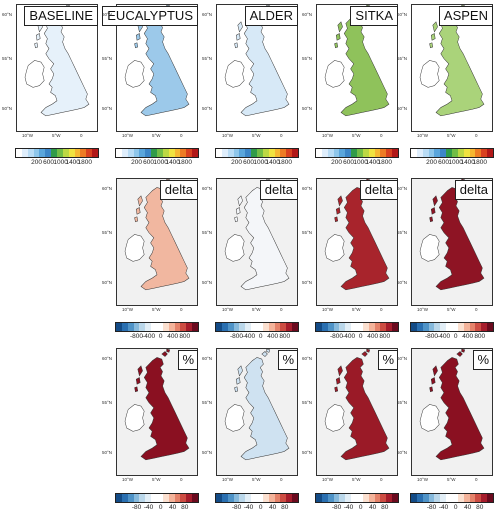  I want to click on lat-label: 55°N, so click(307, 402).